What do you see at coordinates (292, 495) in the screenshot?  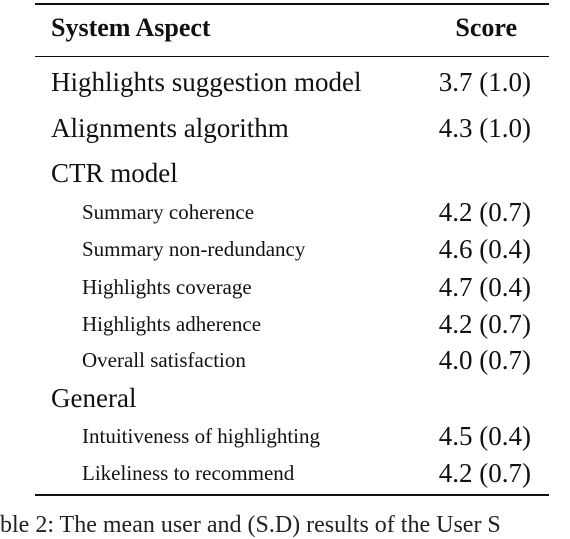 I see `table-bottom-rule` at bounding box center [292, 495].